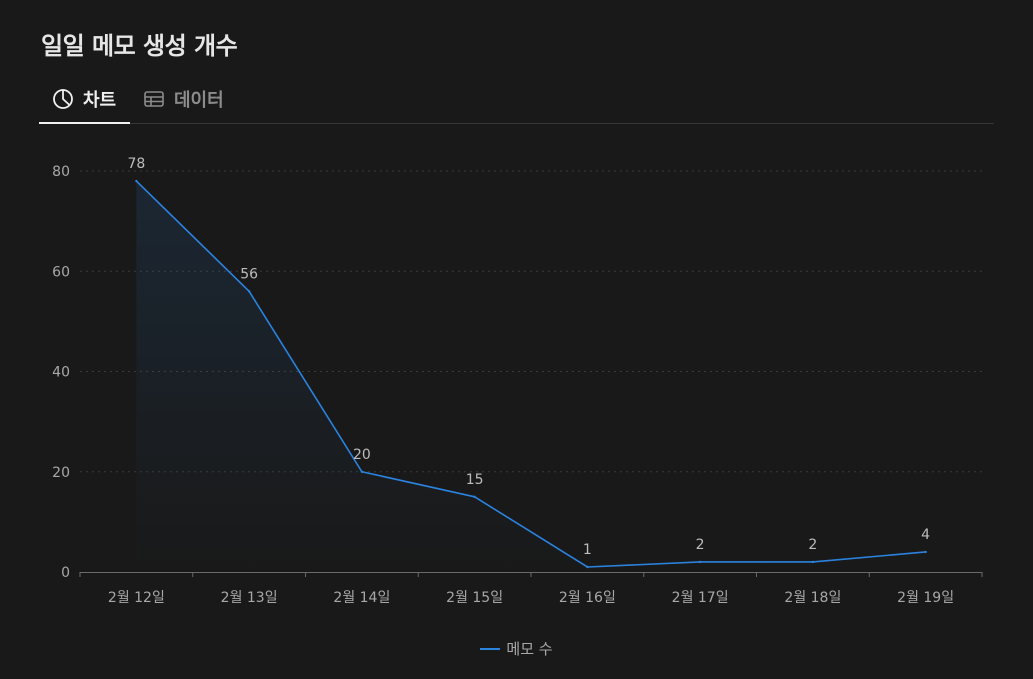  I want to click on y-tick-label: 0, so click(65, 573).